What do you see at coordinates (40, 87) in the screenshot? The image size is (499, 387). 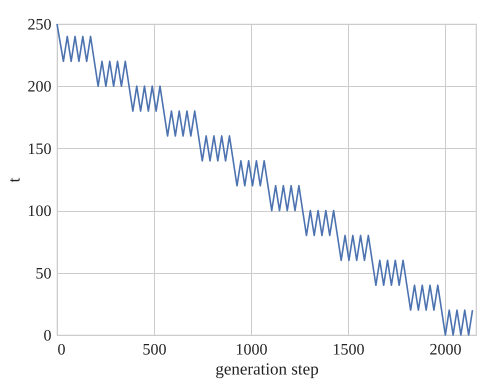 I see `y-tick-label: 200` at bounding box center [40, 87].